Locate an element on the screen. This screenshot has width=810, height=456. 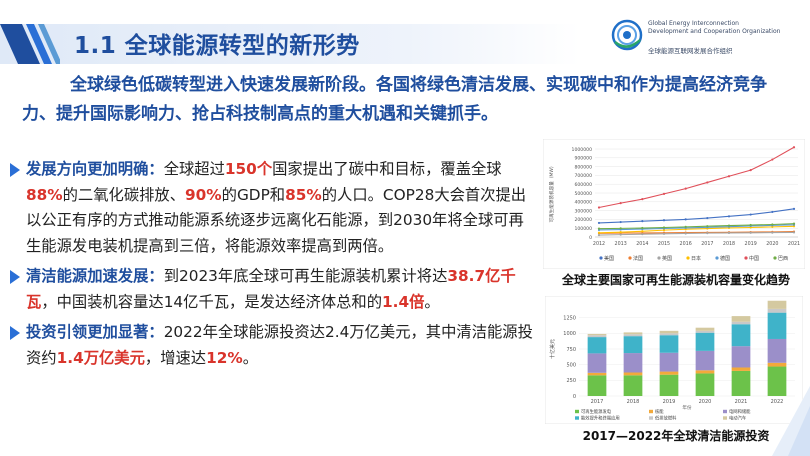
legend-label: 中国 is located at coordinates (754, 258).